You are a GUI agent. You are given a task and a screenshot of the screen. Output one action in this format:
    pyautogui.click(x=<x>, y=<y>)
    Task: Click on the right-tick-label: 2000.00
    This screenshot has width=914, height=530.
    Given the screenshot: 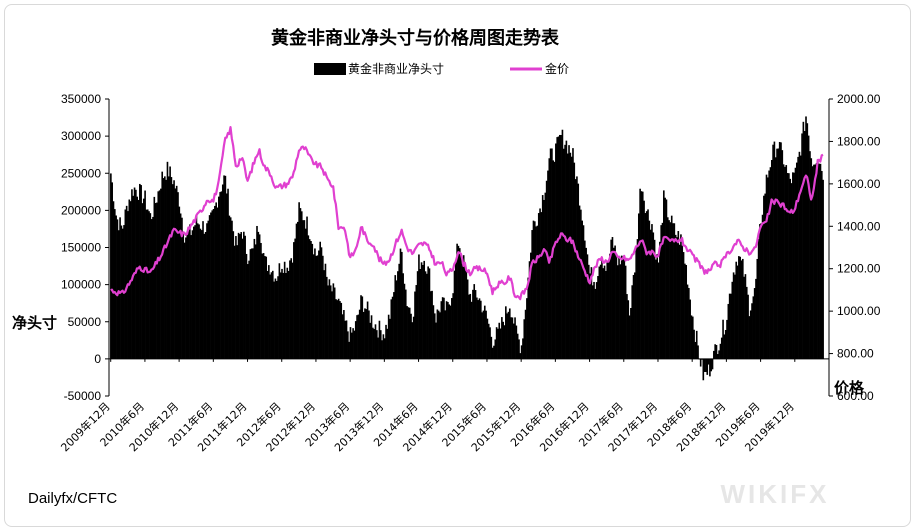 What is the action you would take?
    pyautogui.click(x=859, y=99)
    